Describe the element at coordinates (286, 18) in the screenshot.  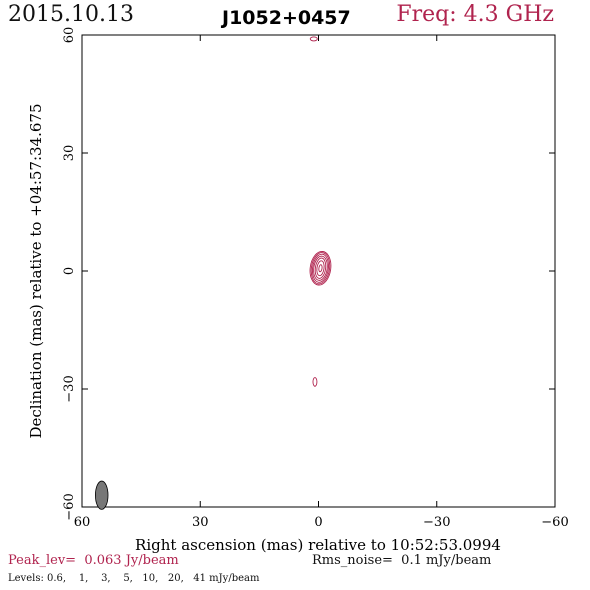
I see `source-name: J1052+0457` at that location.